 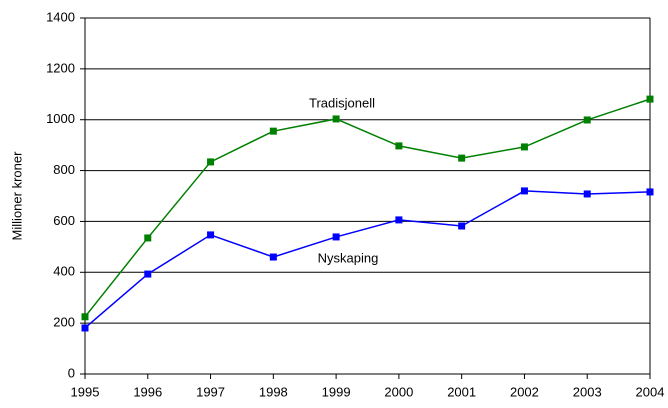 What do you see at coordinates (336, 391) in the screenshot?
I see `x-tick-label: 1999` at bounding box center [336, 391].